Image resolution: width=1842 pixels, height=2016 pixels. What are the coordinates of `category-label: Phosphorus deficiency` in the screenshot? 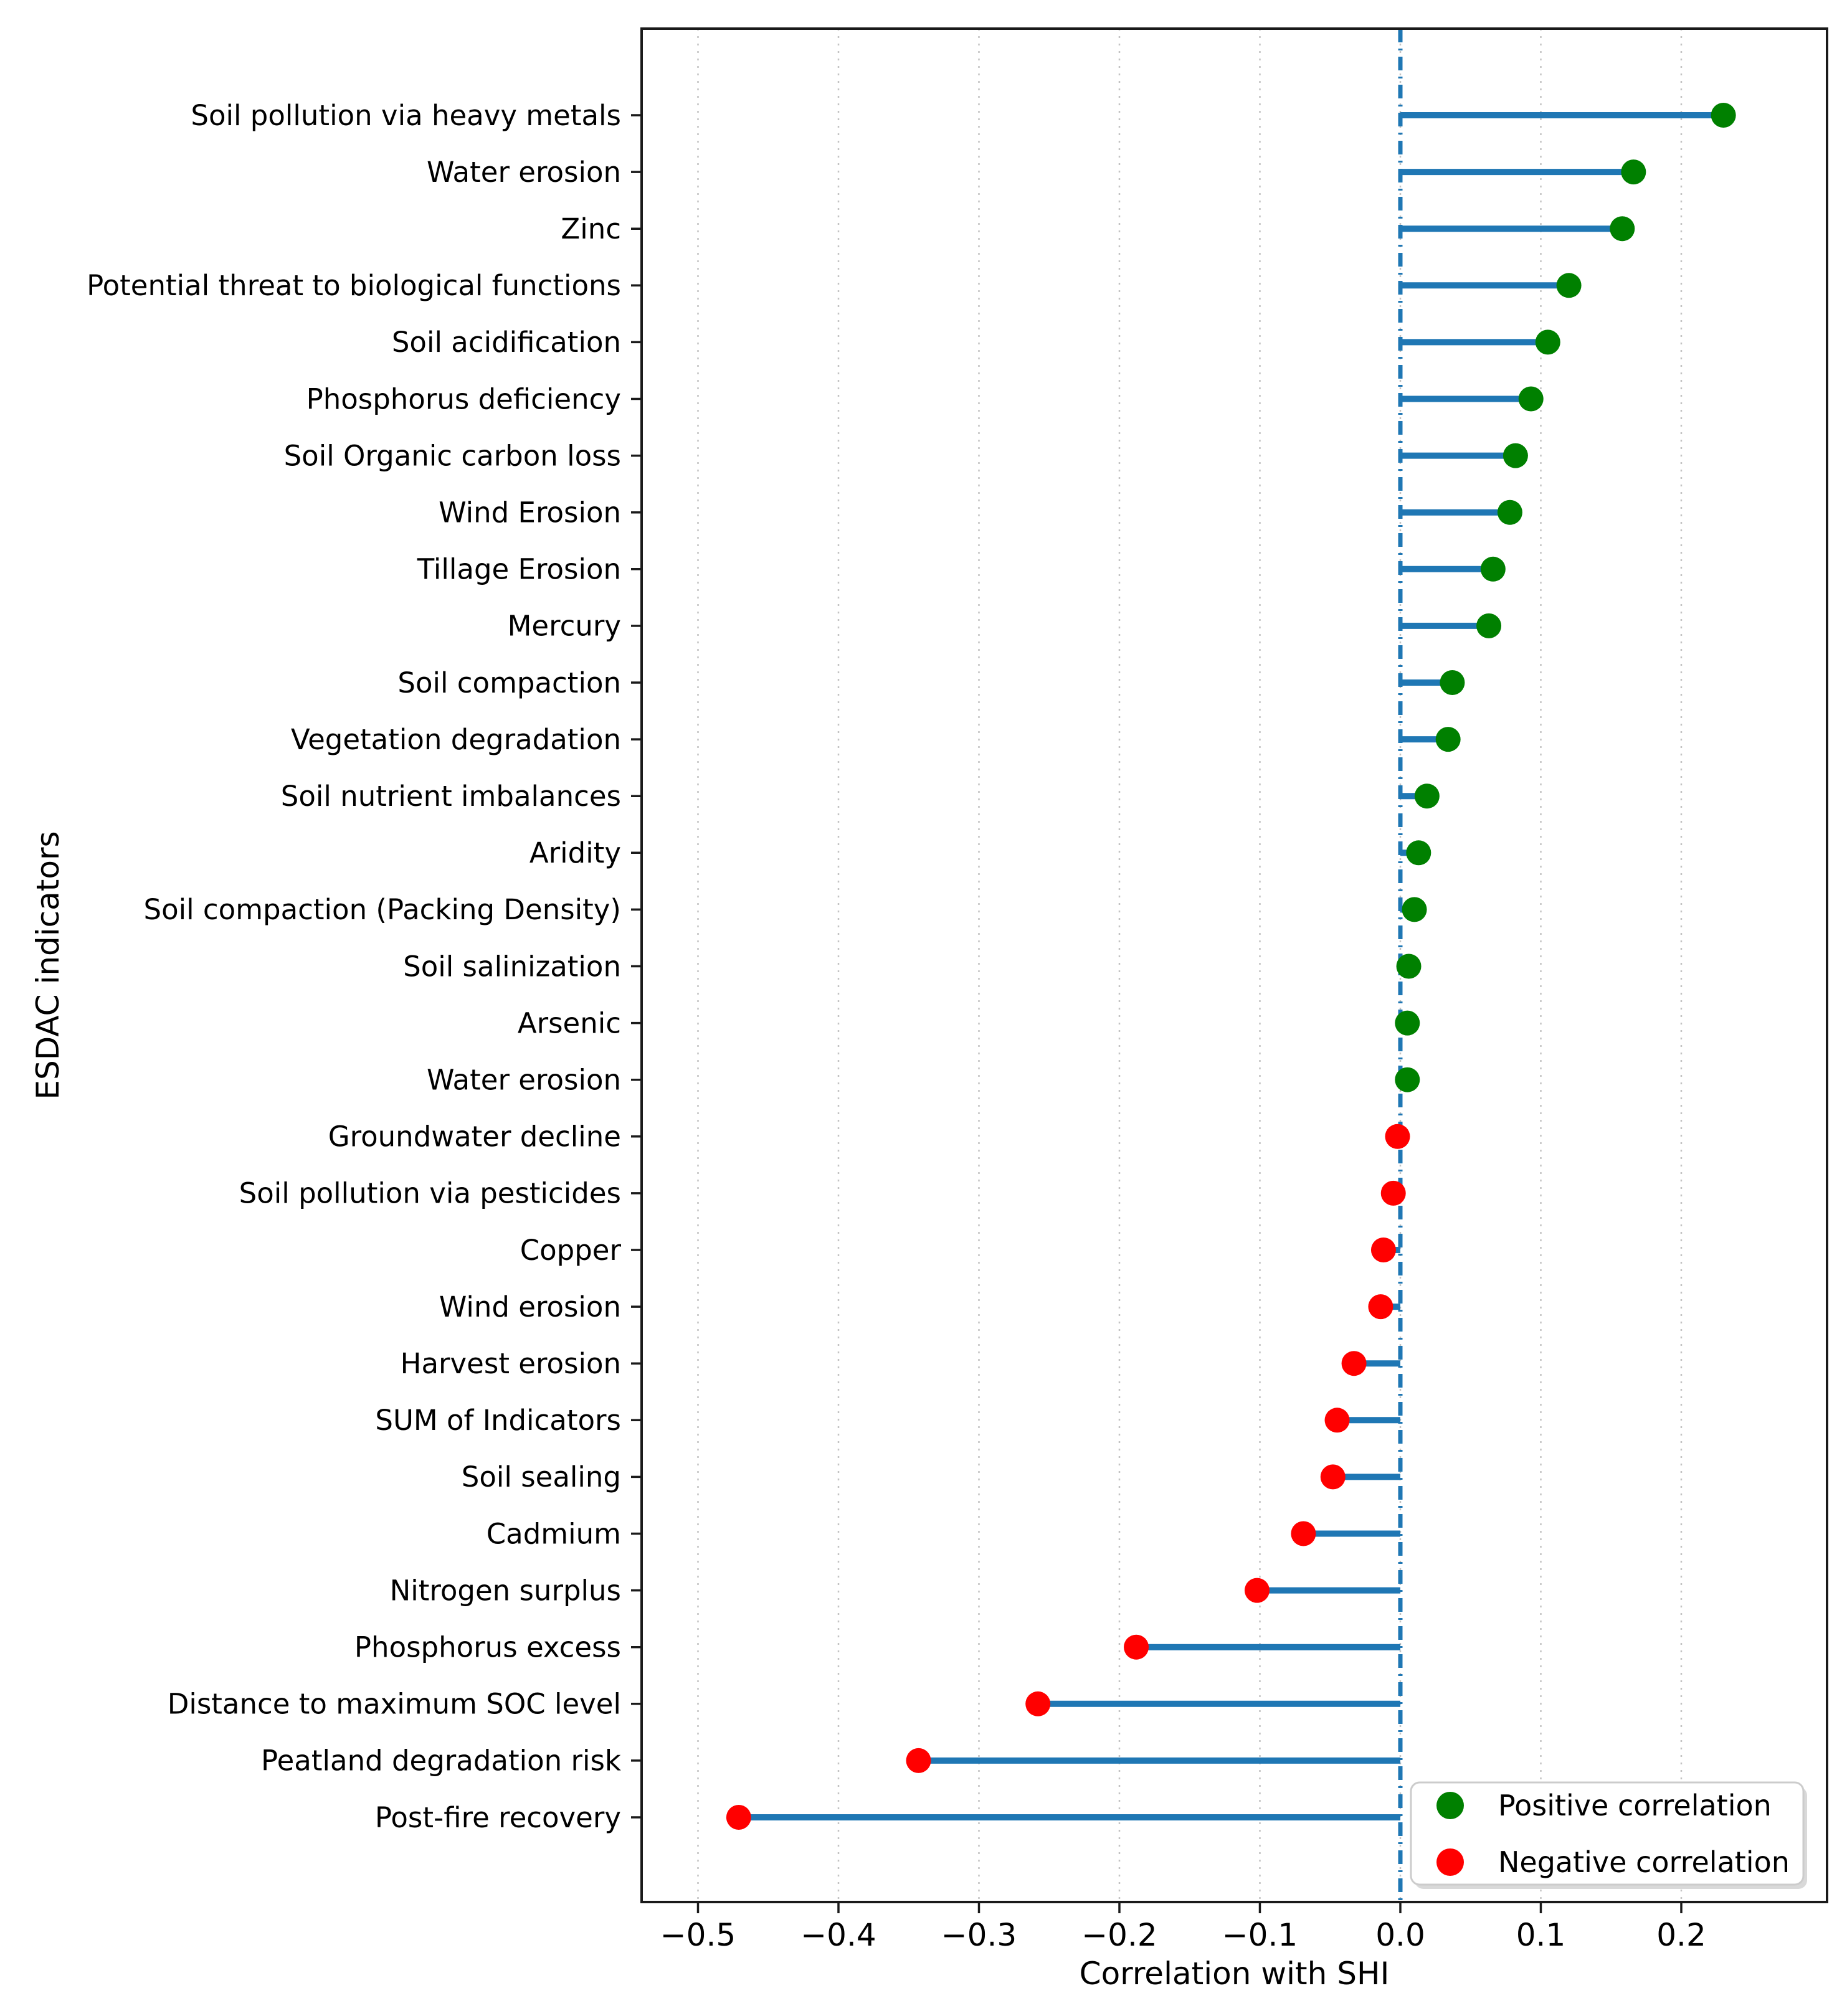 It's located at (463, 398).